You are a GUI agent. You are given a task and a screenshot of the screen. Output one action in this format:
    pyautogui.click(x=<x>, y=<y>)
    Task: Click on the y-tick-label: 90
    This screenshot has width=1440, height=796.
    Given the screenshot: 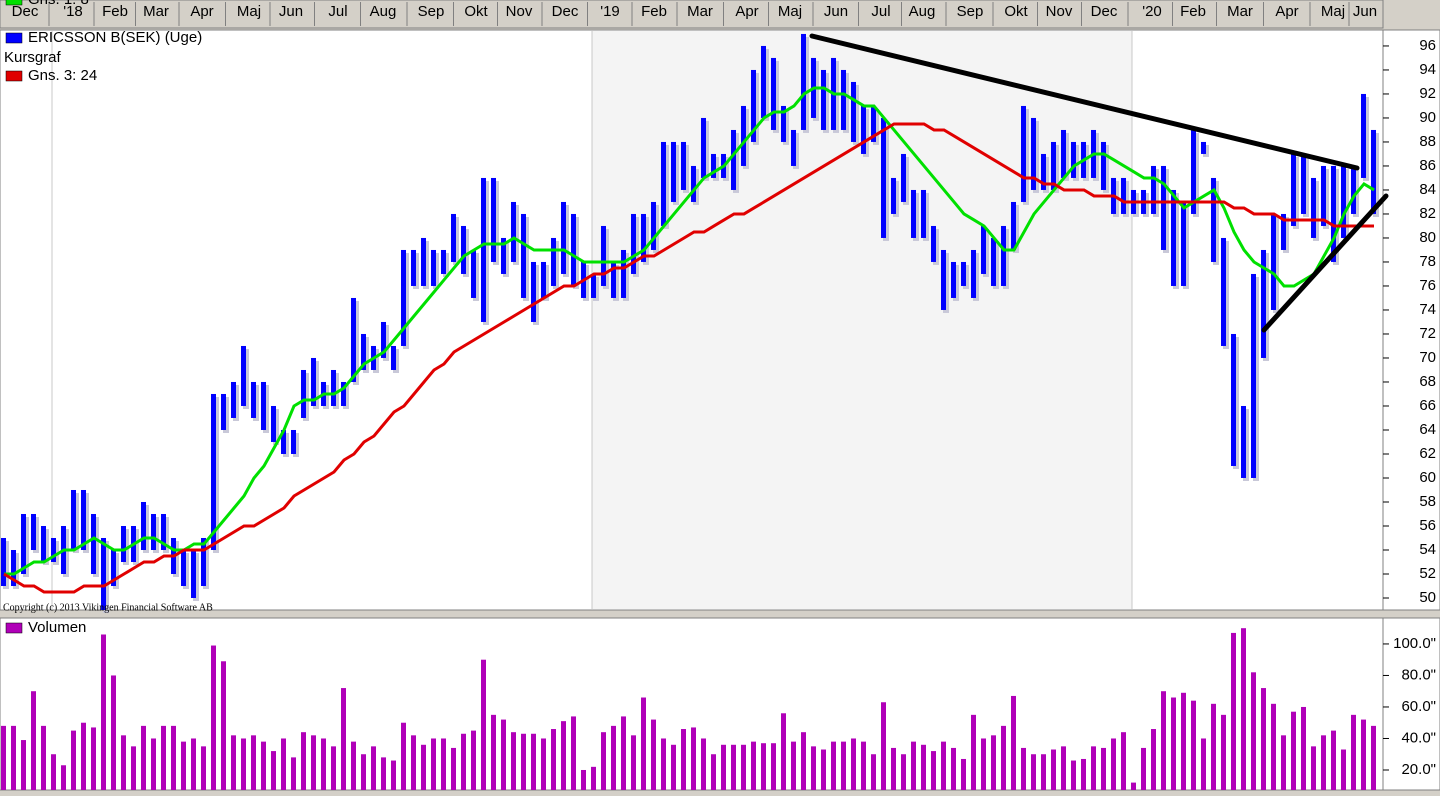 What is the action you would take?
    pyautogui.click(x=1427, y=117)
    